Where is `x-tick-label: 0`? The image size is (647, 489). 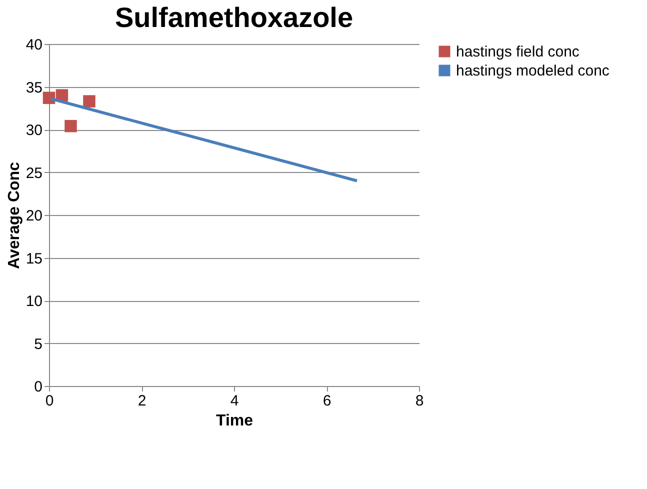
x-tick-label: 0 is located at coordinates (49, 401).